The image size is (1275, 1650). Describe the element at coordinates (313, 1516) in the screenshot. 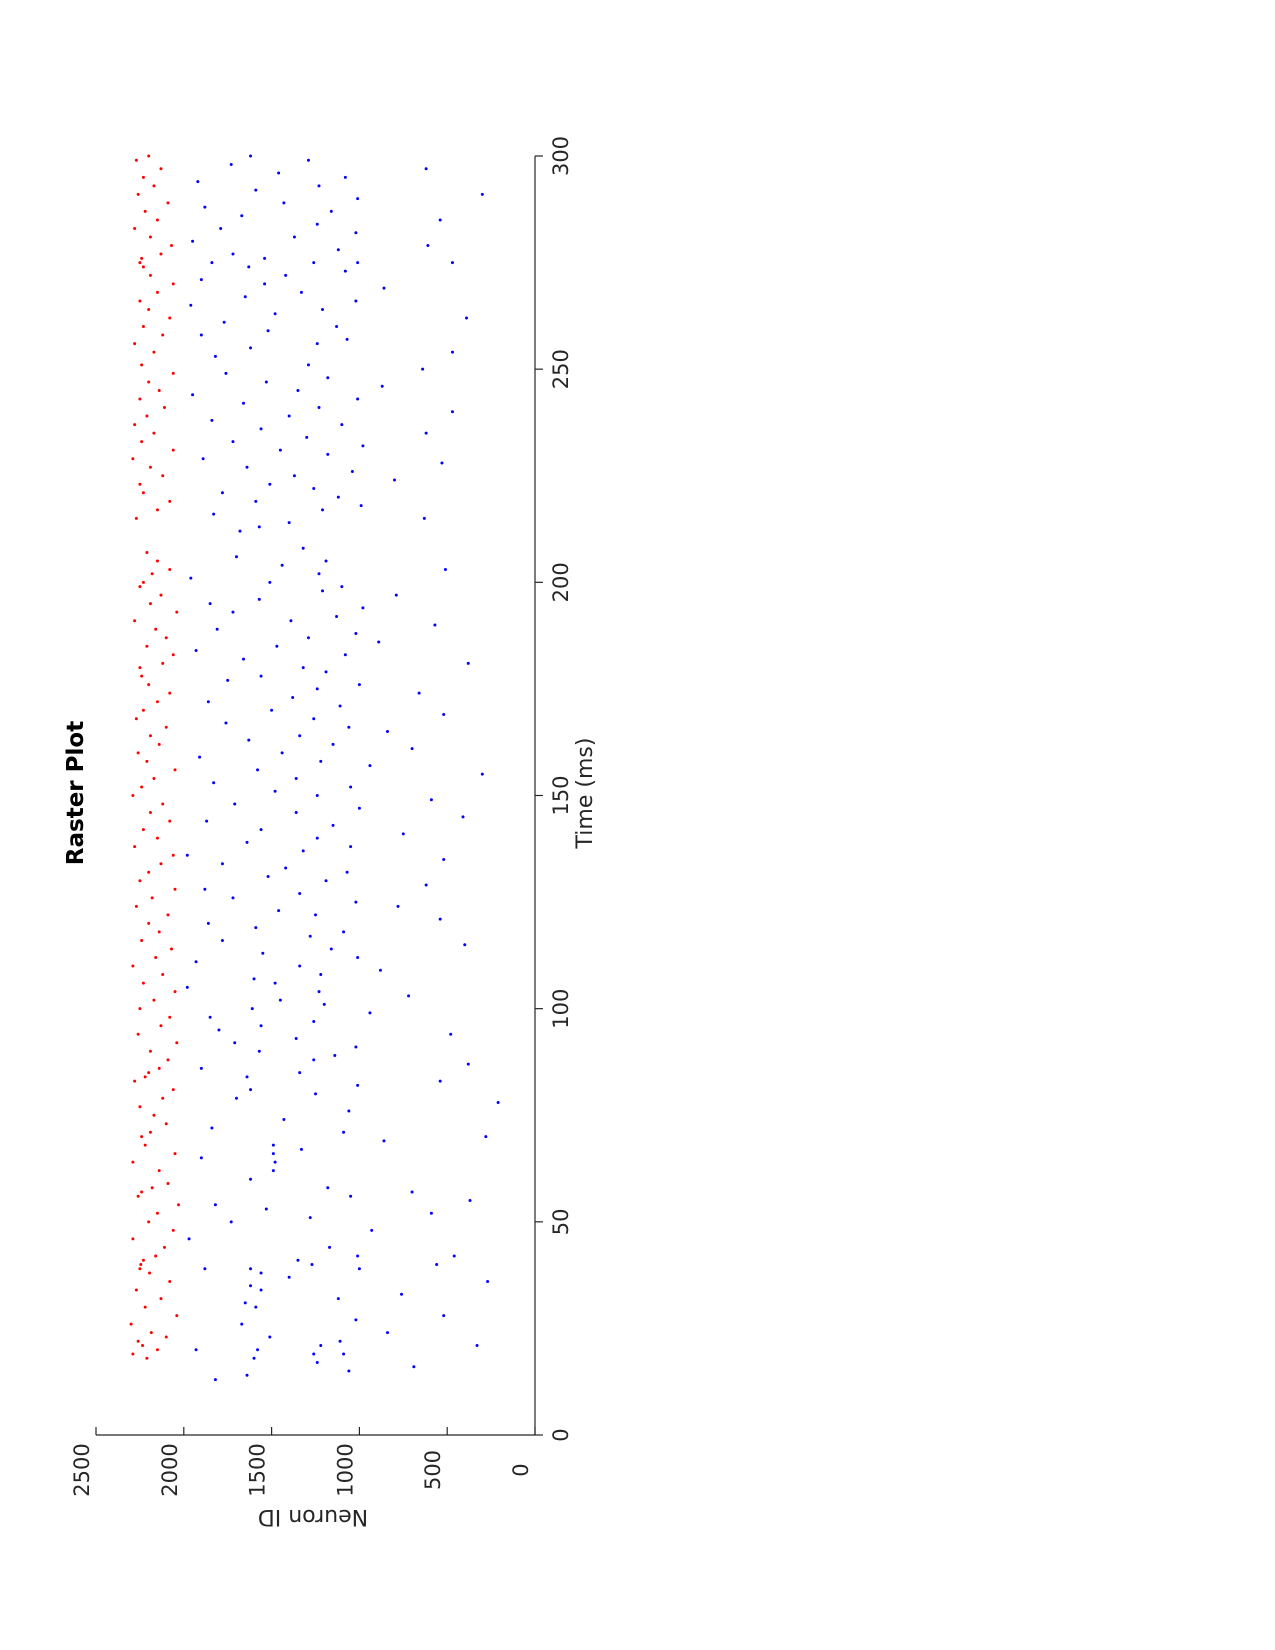

I see `y-axis-label: Neuron ID` at that location.